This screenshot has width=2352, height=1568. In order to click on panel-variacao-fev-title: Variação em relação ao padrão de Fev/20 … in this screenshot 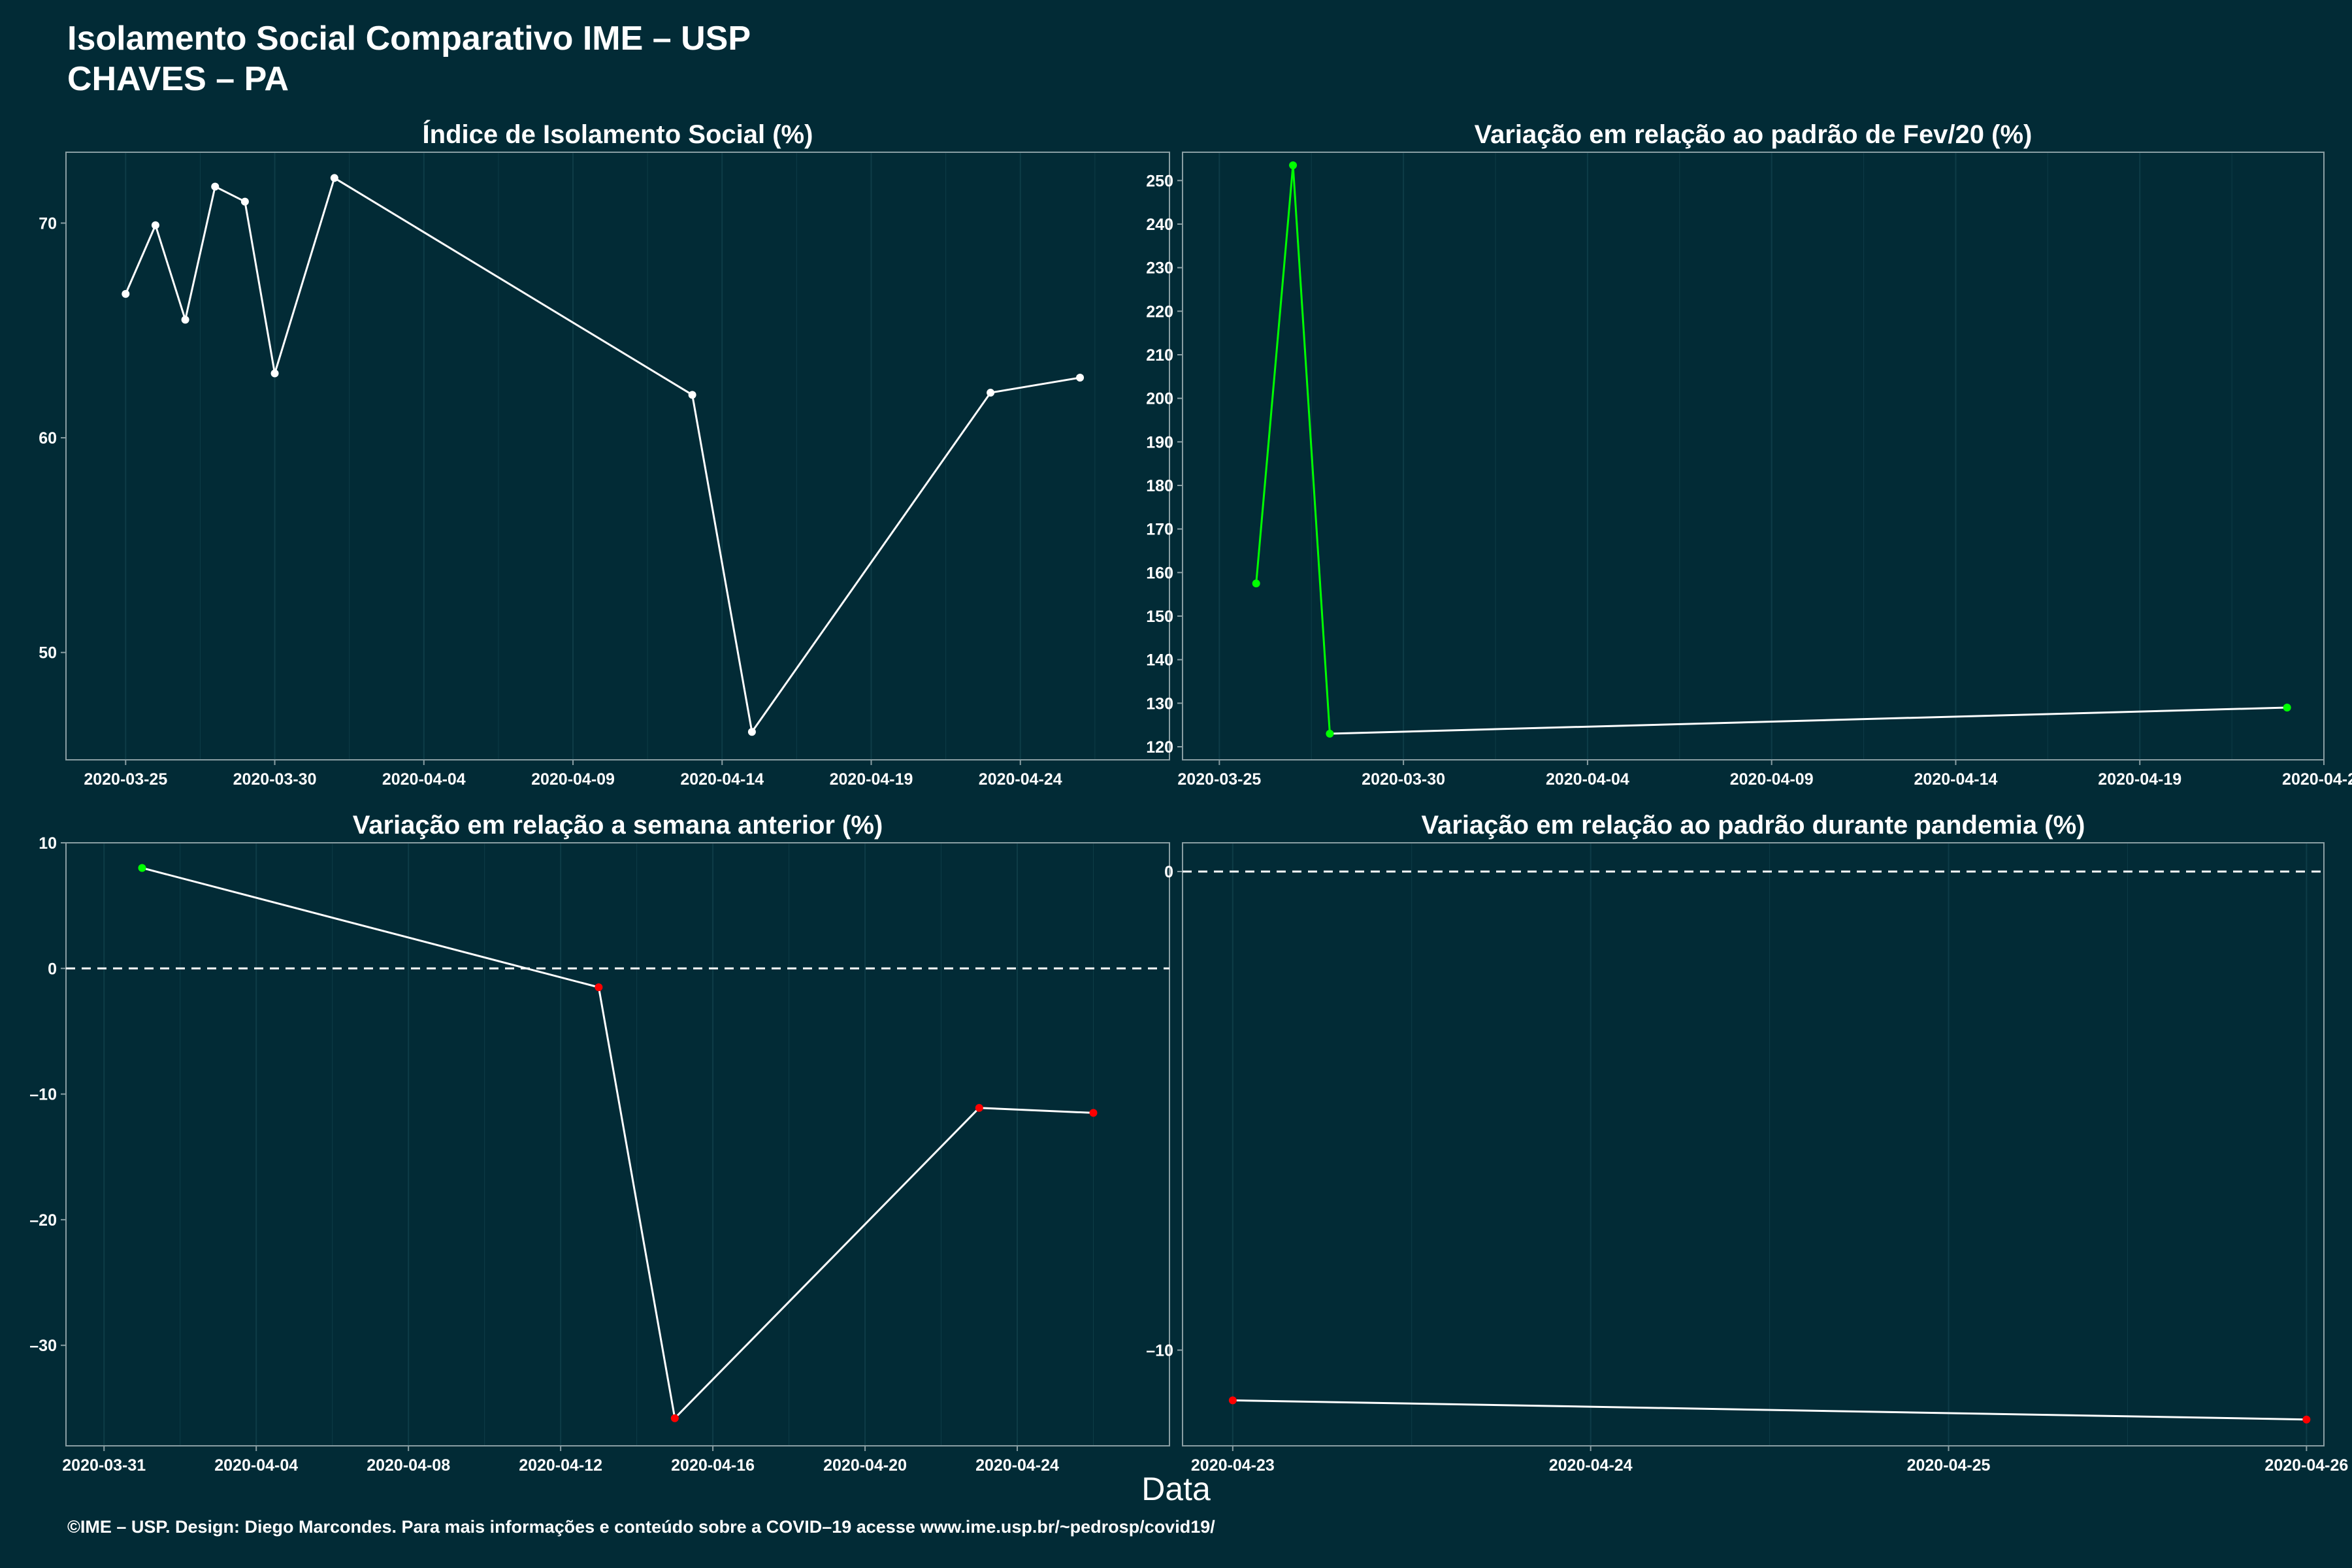, I will do `click(1754, 134)`.